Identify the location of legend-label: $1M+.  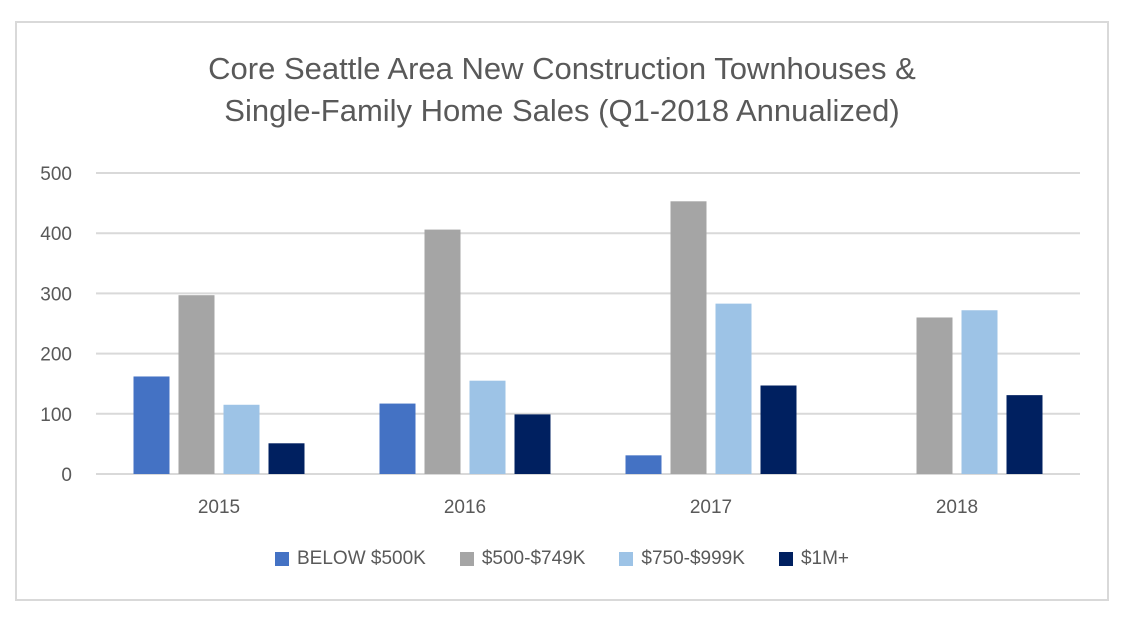
(824, 558).